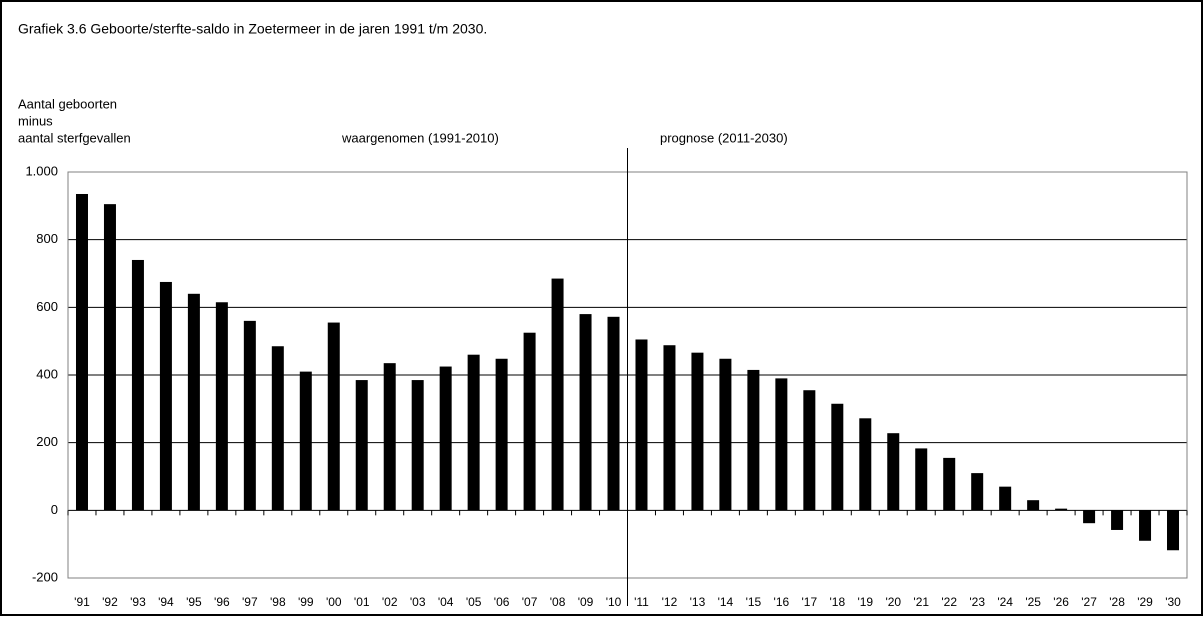  What do you see at coordinates (1033, 602) in the screenshot?
I see `x-tick-label: '25` at bounding box center [1033, 602].